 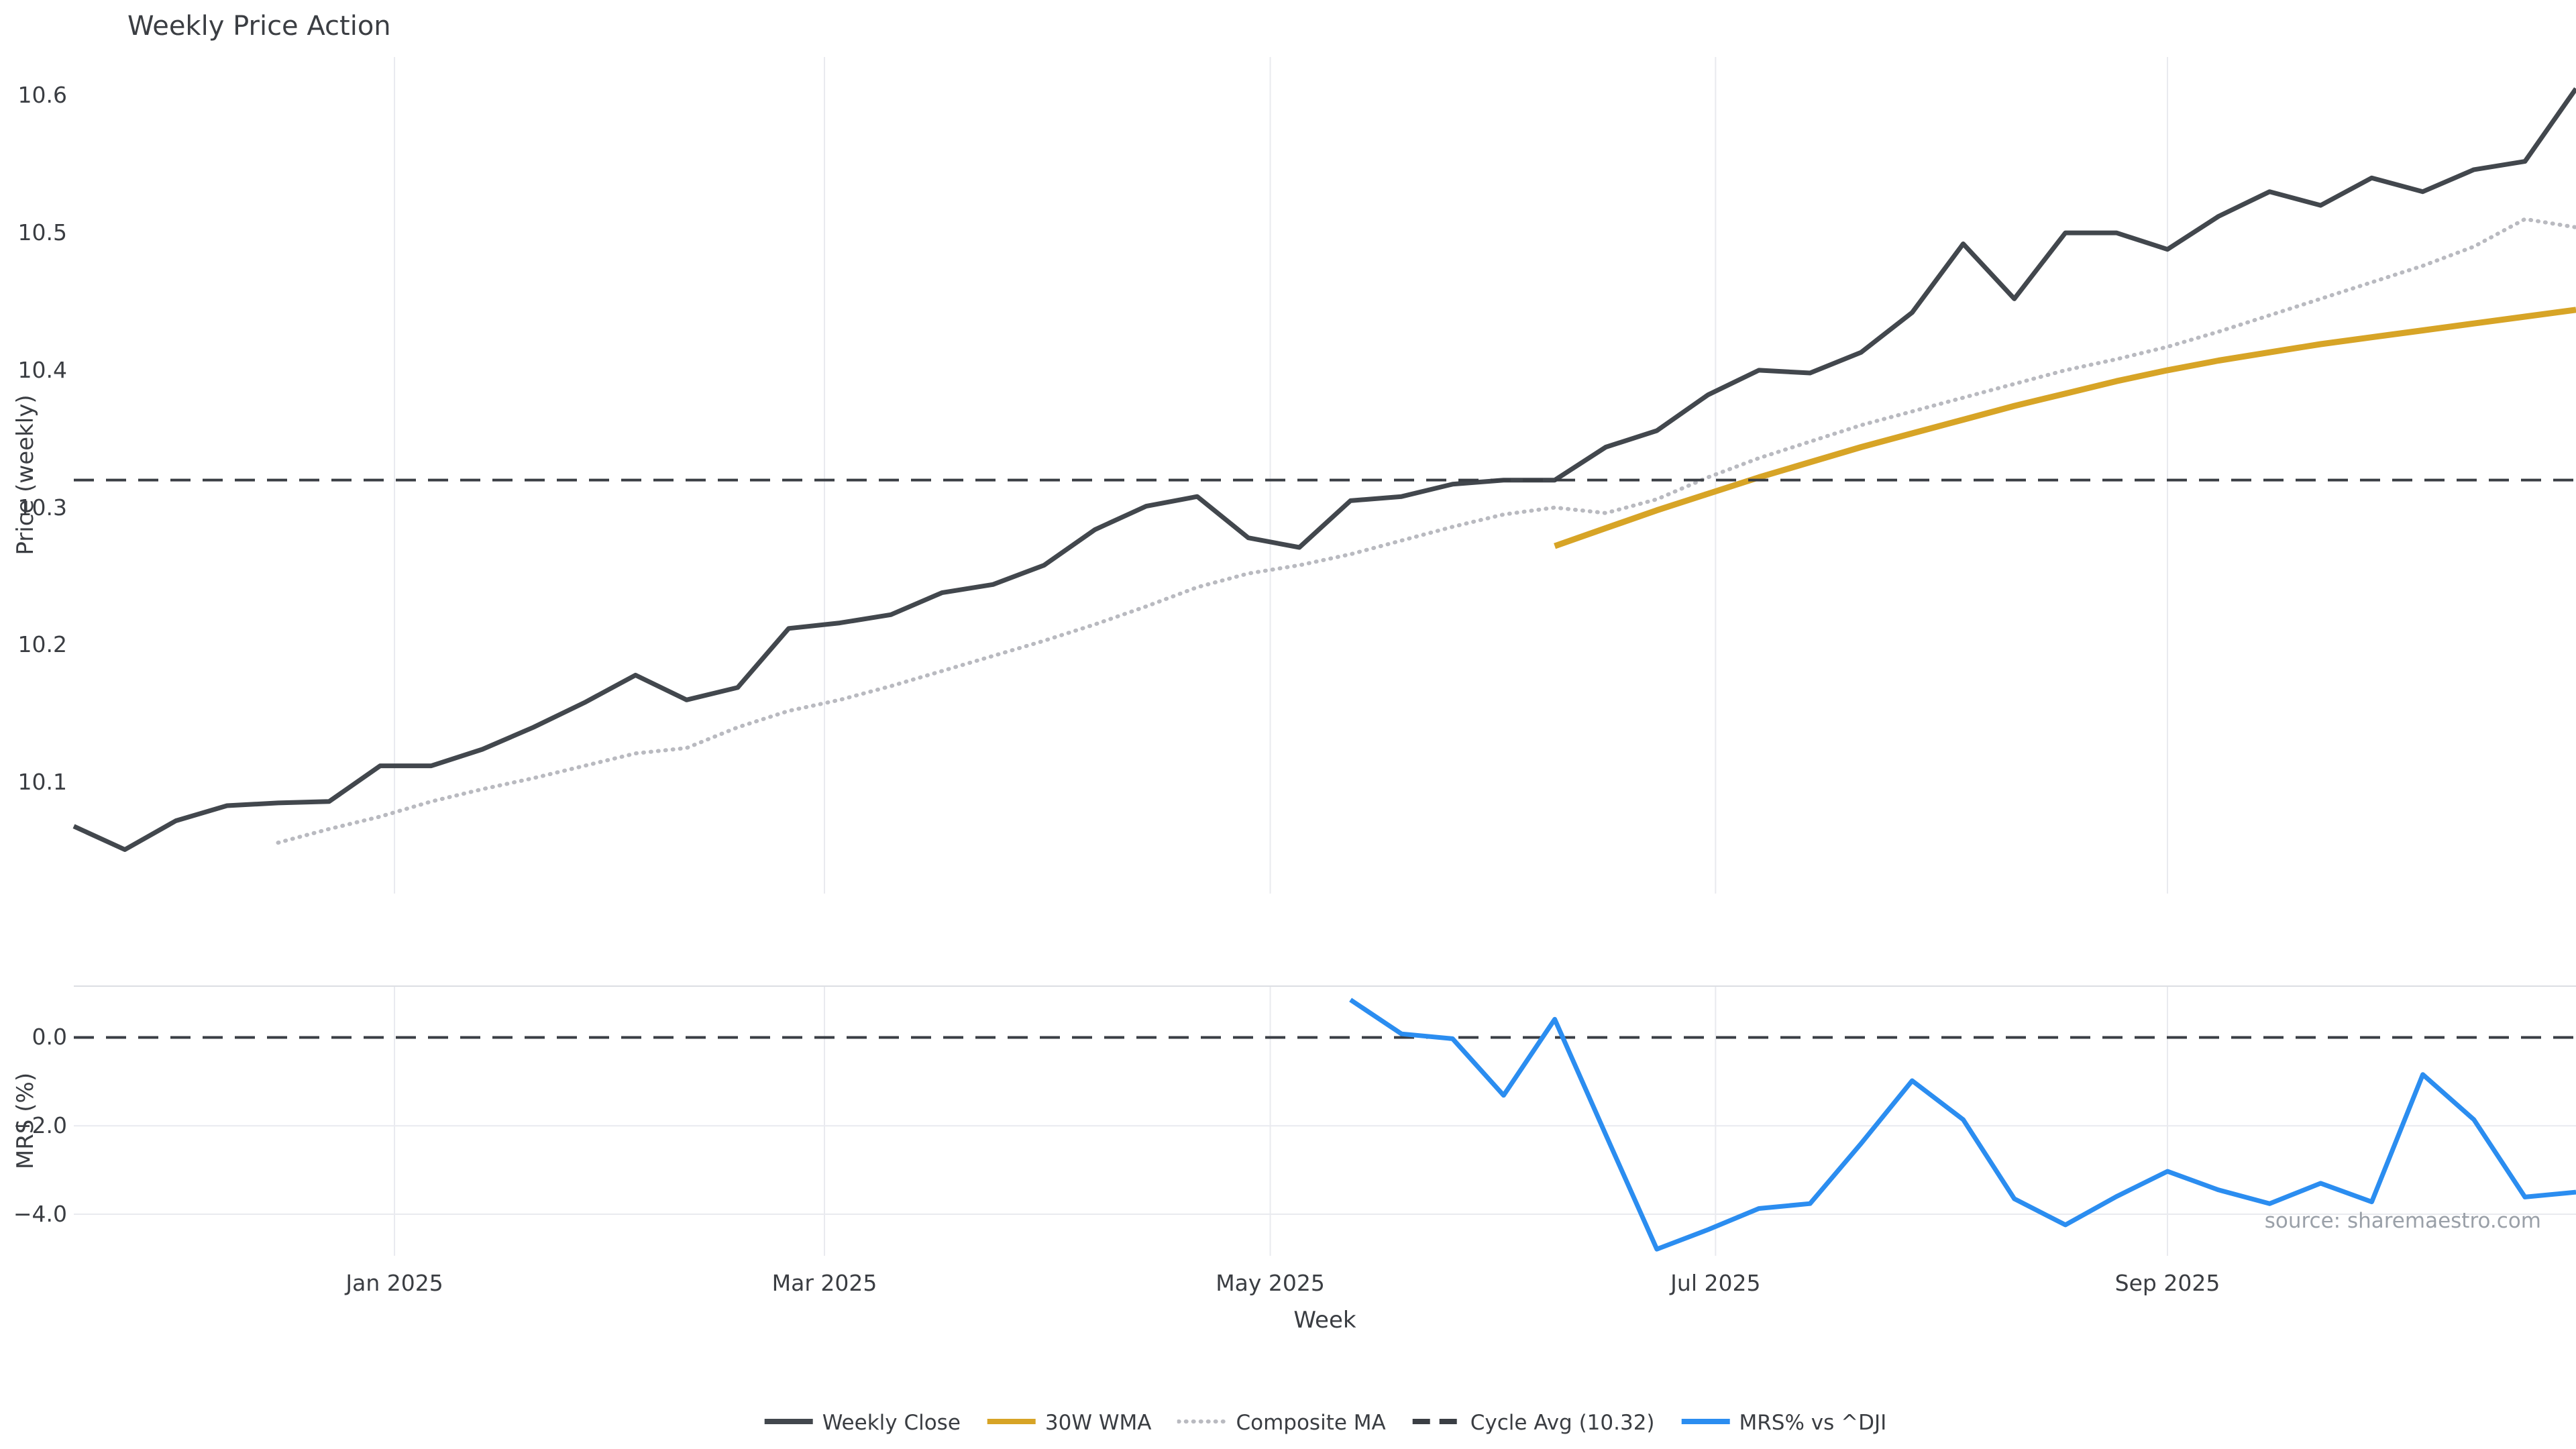 I want to click on legend-item: Weekly Close, so click(x=862, y=1423).